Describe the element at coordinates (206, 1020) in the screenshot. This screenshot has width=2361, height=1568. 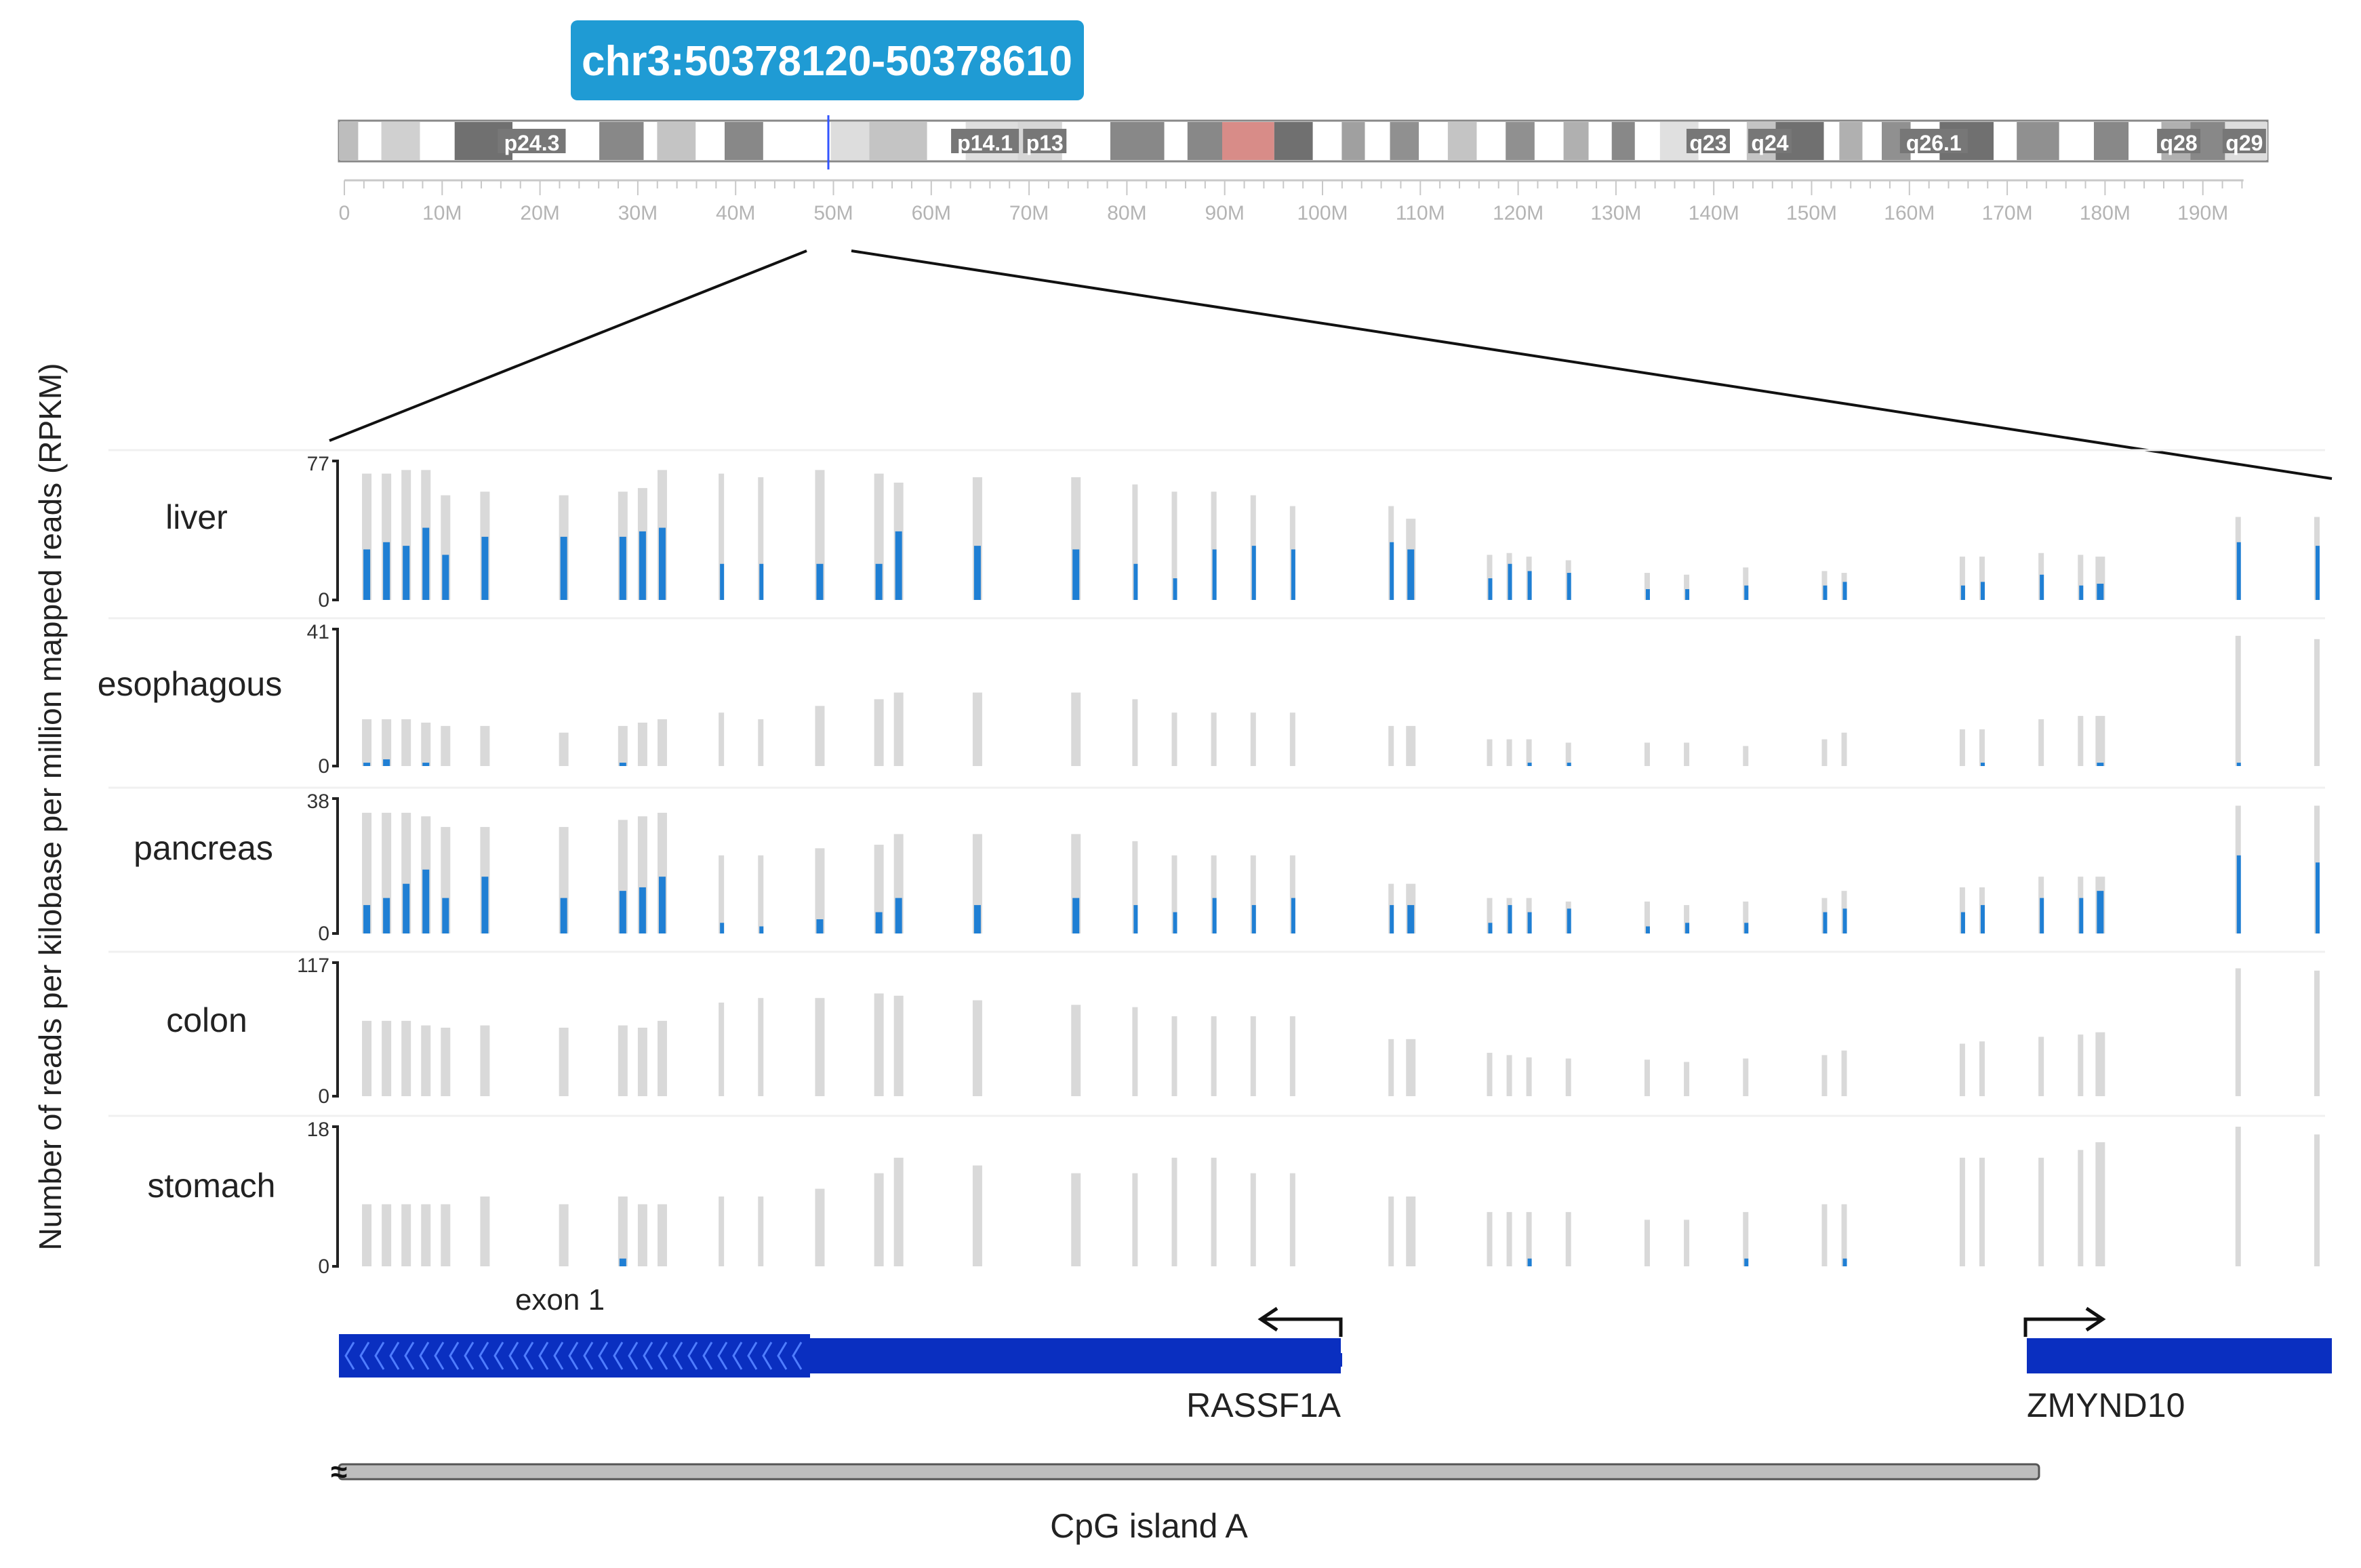
I see `tissue-label: colon` at that location.